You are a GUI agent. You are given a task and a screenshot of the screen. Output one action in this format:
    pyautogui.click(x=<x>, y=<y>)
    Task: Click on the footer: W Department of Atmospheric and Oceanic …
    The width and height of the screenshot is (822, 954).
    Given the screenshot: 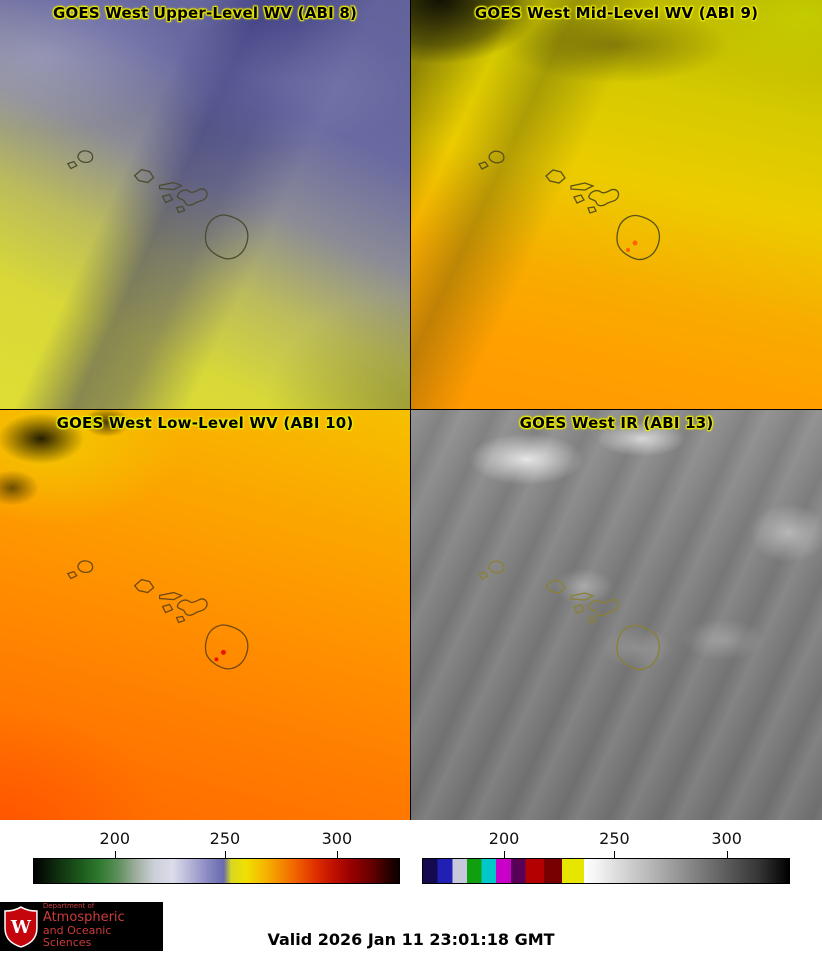 What is the action you would take?
    pyautogui.click(x=411, y=928)
    